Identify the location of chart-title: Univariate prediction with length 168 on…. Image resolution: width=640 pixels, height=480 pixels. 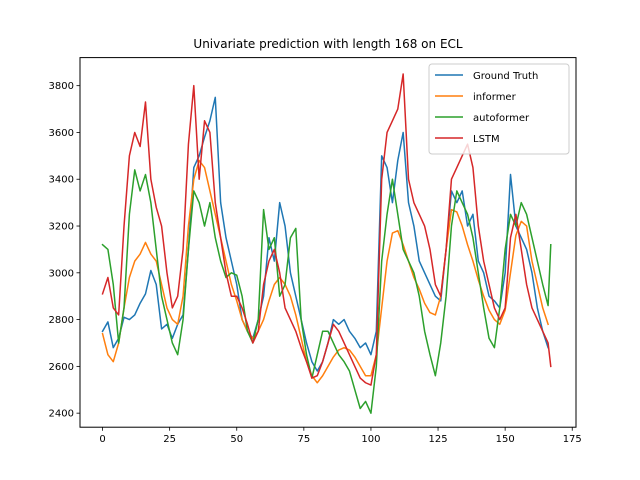
(328, 44).